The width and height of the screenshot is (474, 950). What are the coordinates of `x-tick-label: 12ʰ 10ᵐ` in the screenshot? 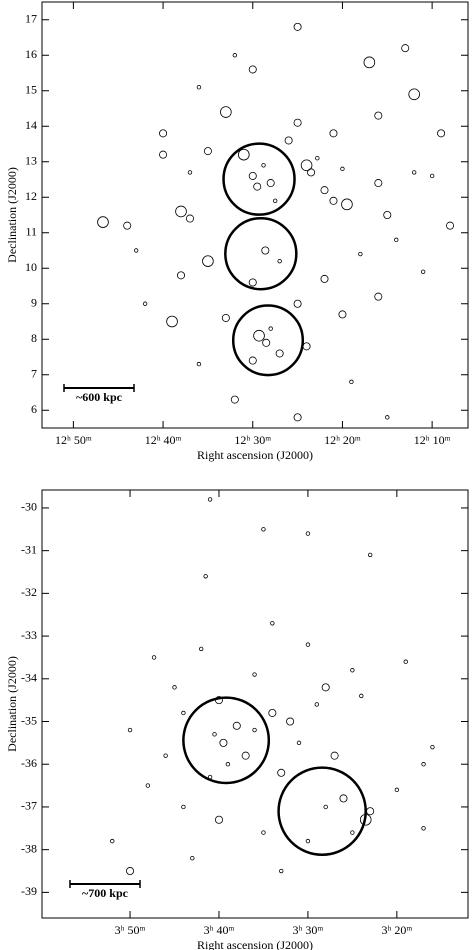 It's located at (432, 440).